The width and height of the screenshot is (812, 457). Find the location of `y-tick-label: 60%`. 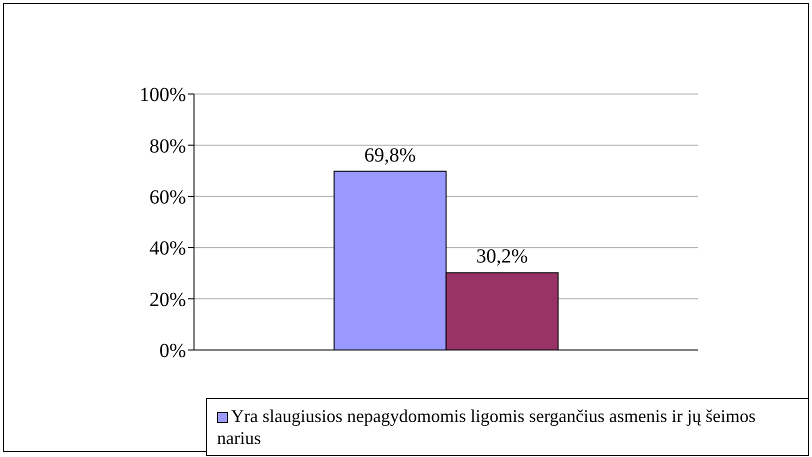

y-tick-label: 60% is located at coordinates (167, 197).